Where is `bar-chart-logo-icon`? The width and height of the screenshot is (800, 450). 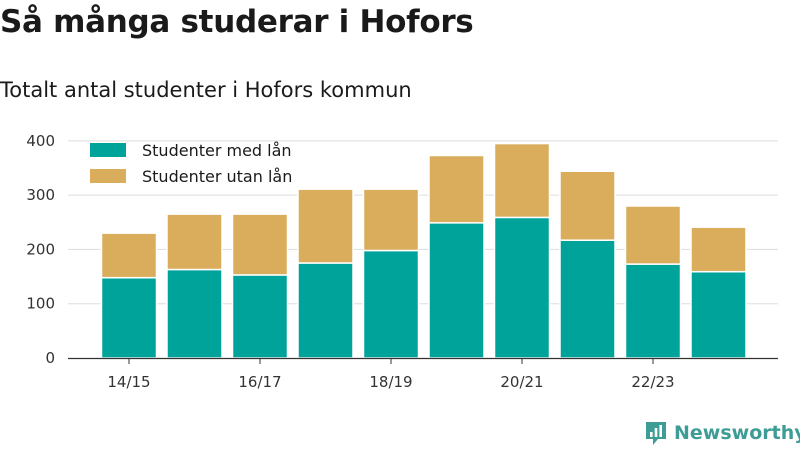
bar-chart-logo-icon is located at coordinates (656, 433).